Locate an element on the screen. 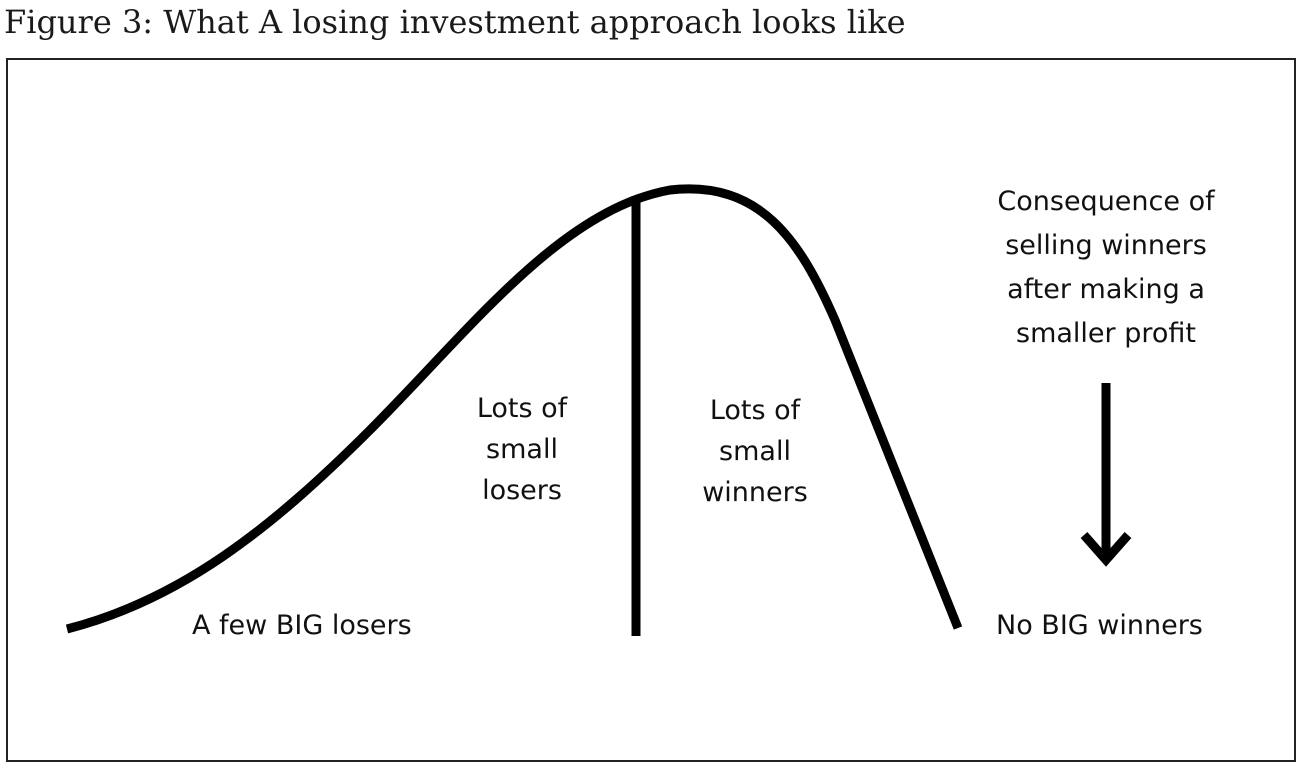  label-no-big-winners: No BIG winners is located at coordinates (1099, 625).